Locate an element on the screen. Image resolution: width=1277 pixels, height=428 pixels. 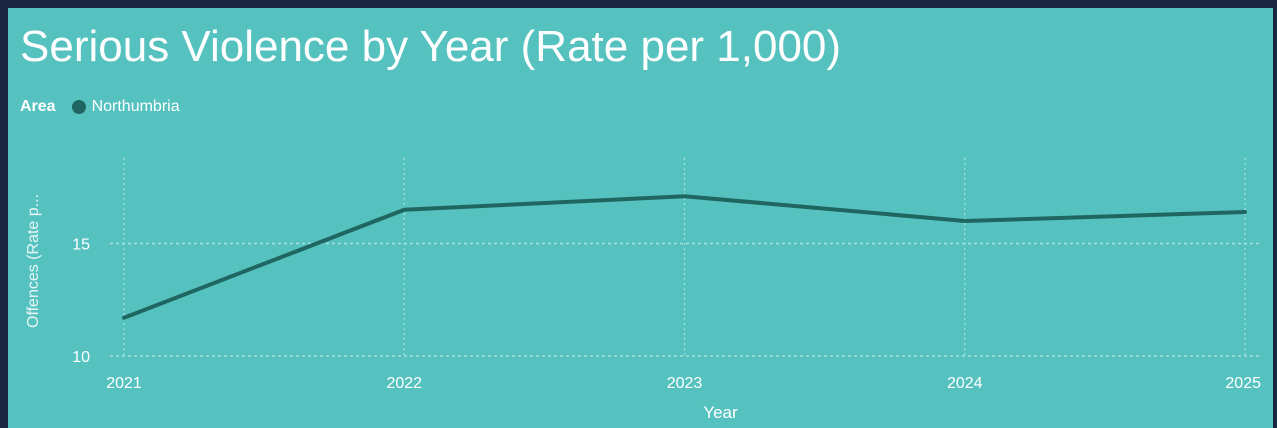
legend-item-label: Northumbria is located at coordinates (135, 106).